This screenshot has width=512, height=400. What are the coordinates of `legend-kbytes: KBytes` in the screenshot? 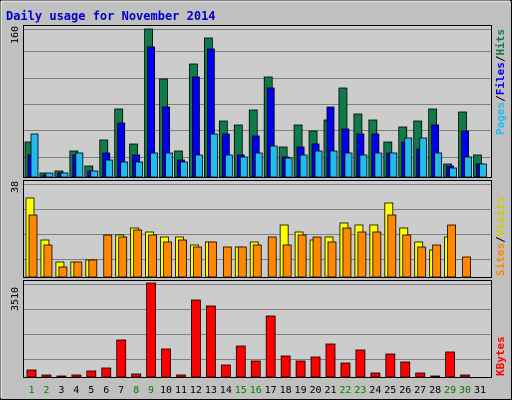 It's located at (500, 356).